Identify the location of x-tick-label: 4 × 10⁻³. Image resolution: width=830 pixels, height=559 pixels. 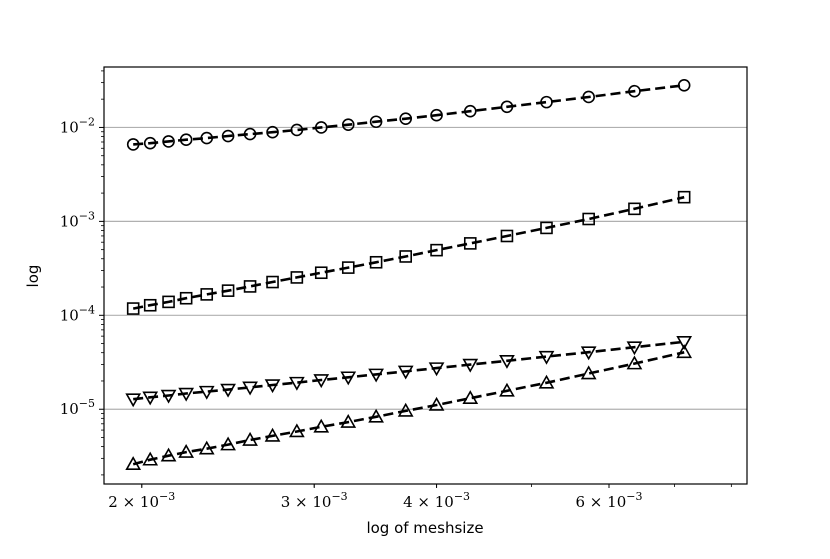
(436, 500).